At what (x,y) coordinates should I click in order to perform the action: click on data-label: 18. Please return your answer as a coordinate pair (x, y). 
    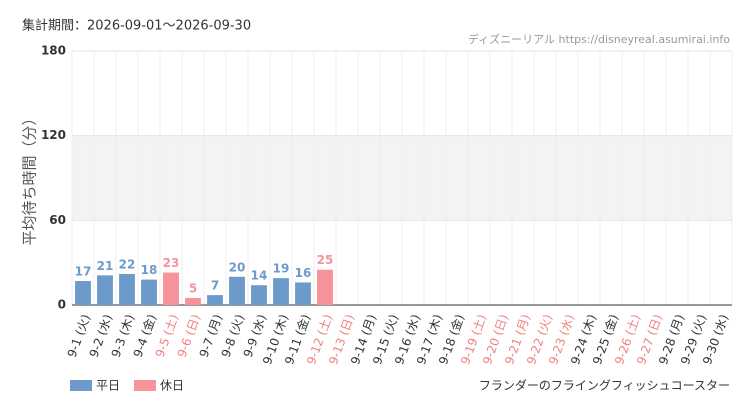
    Looking at the image, I should click on (149, 270).